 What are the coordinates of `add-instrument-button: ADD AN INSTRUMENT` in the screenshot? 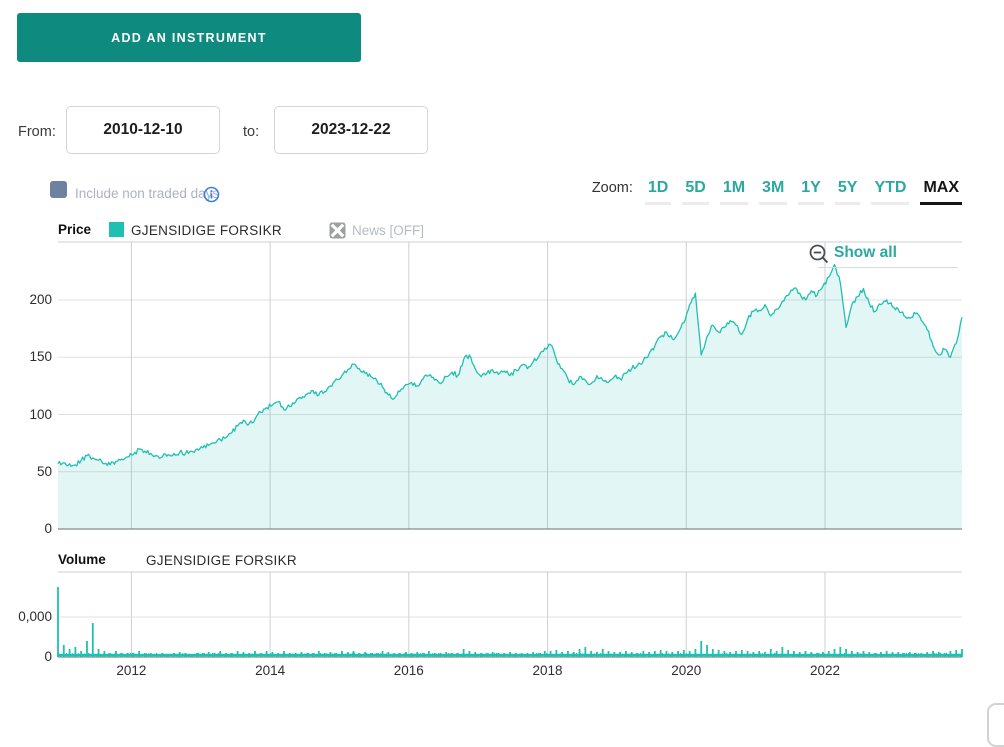 It's located at (189, 37).